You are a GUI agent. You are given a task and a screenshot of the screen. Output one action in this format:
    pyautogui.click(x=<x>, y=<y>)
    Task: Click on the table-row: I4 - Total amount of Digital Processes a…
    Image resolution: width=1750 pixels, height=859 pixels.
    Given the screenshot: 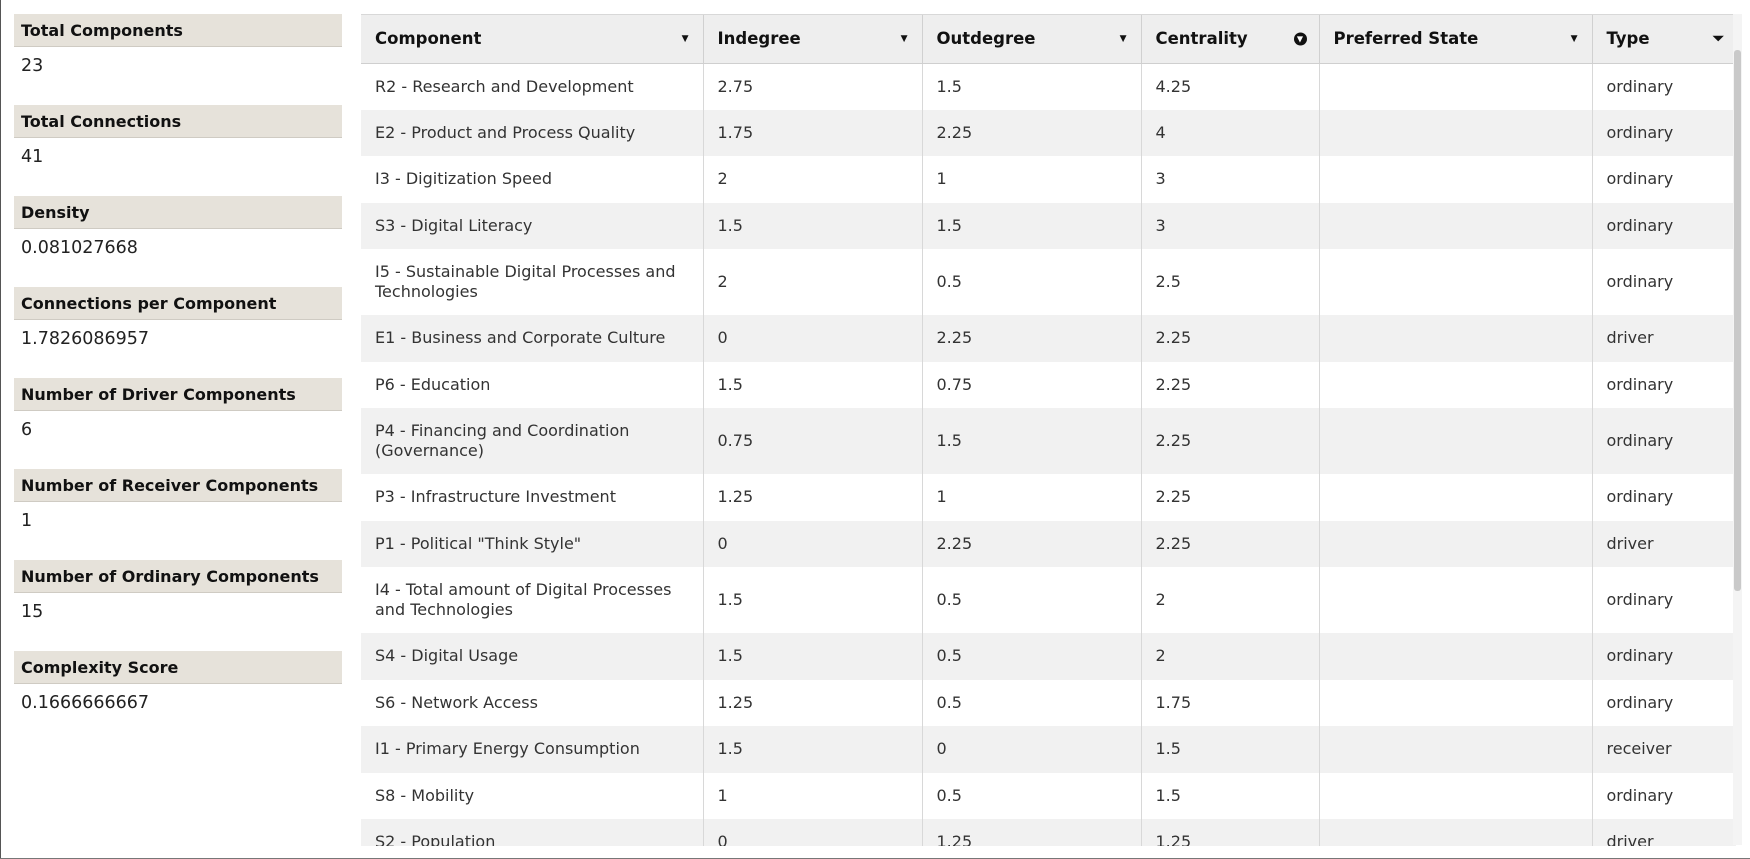 What is the action you would take?
    pyautogui.click(x=1048, y=600)
    